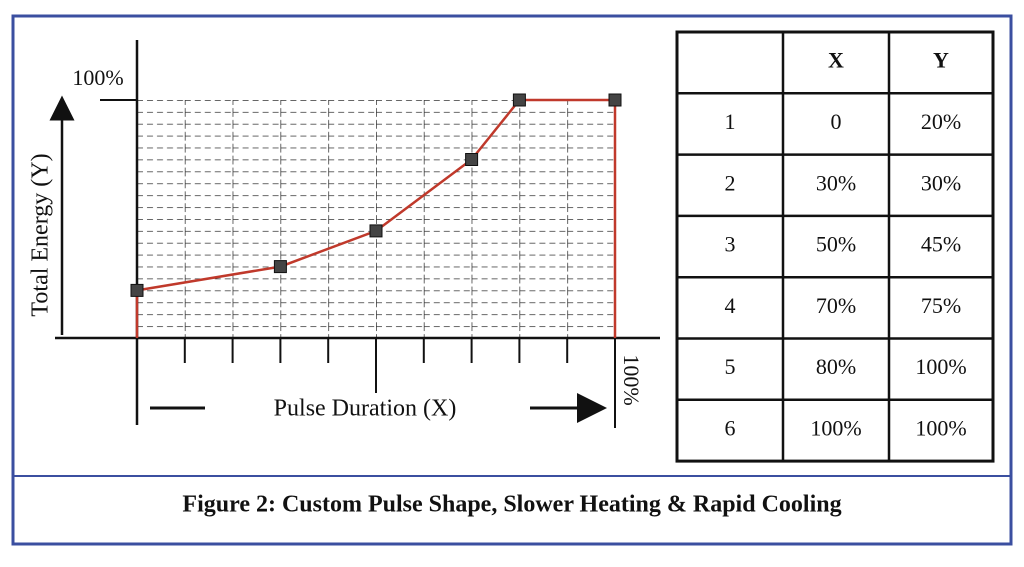 This screenshot has height=567, width=1024. I want to click on table-cell: 2, so click(730, 182).